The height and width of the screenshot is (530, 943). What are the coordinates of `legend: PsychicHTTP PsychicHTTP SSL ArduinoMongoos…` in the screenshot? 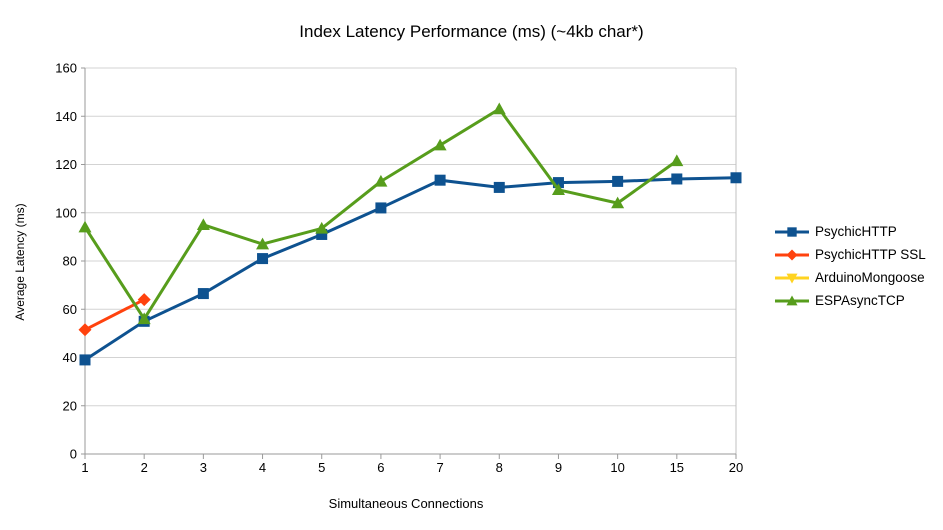 It's located at (850, 266).